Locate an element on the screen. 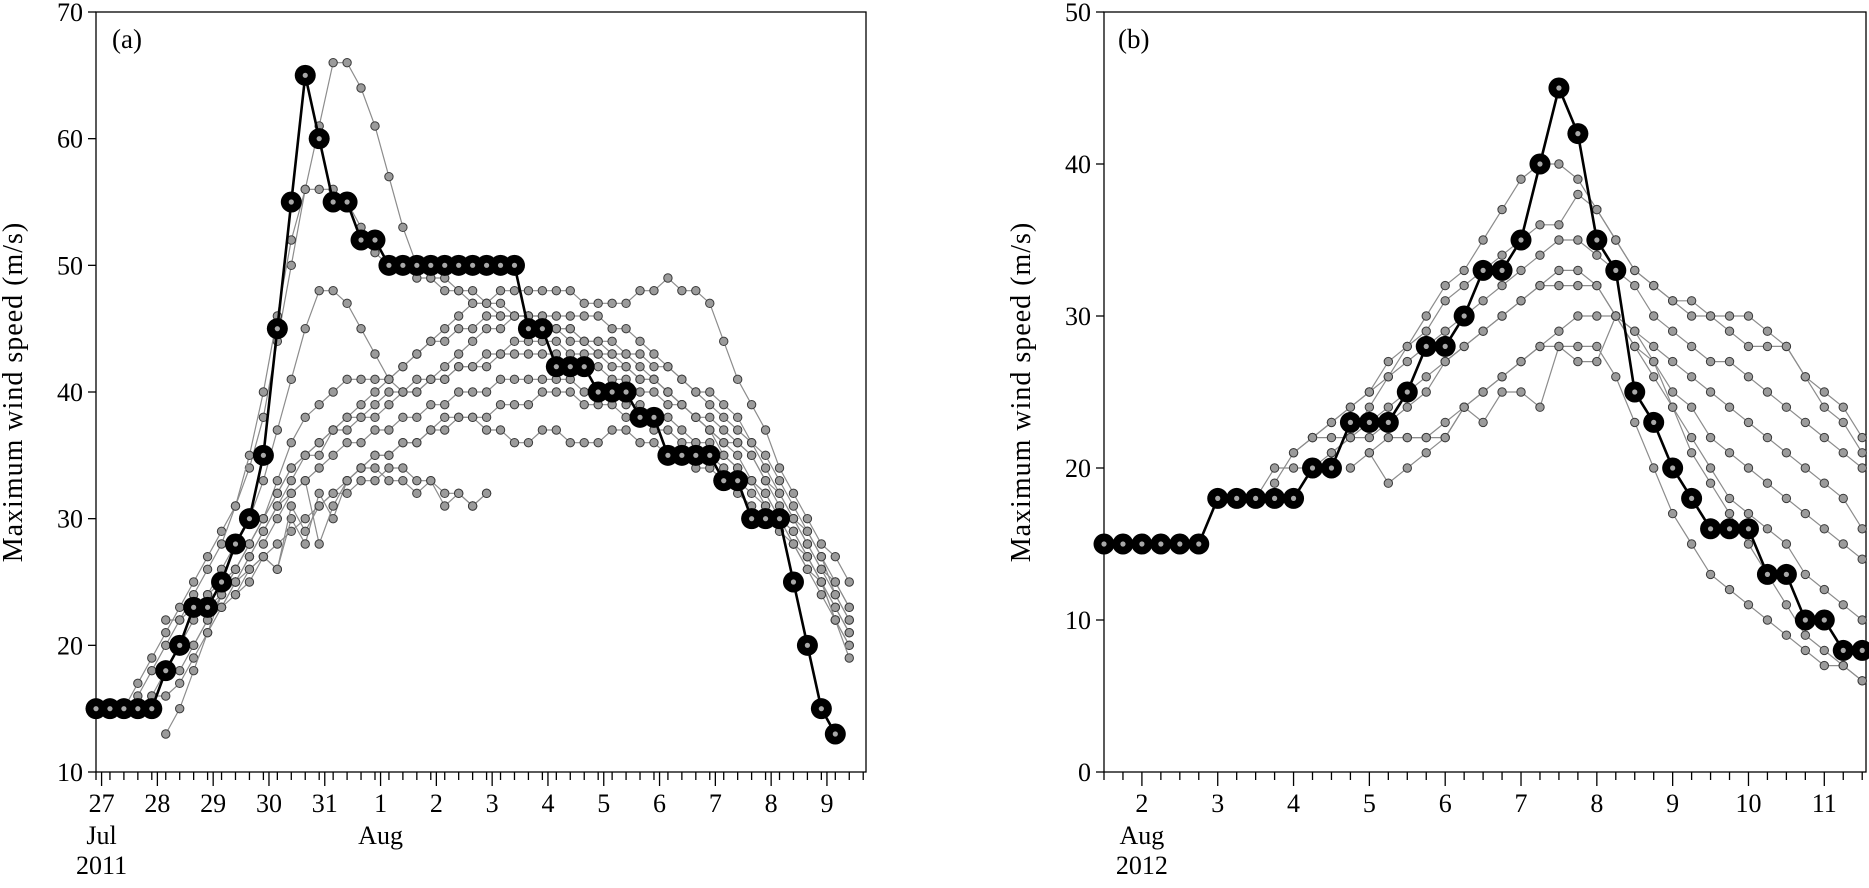 This screenshot has width=1869, height=888. x-tick-label: 3 is located at coordinates (492, 803).